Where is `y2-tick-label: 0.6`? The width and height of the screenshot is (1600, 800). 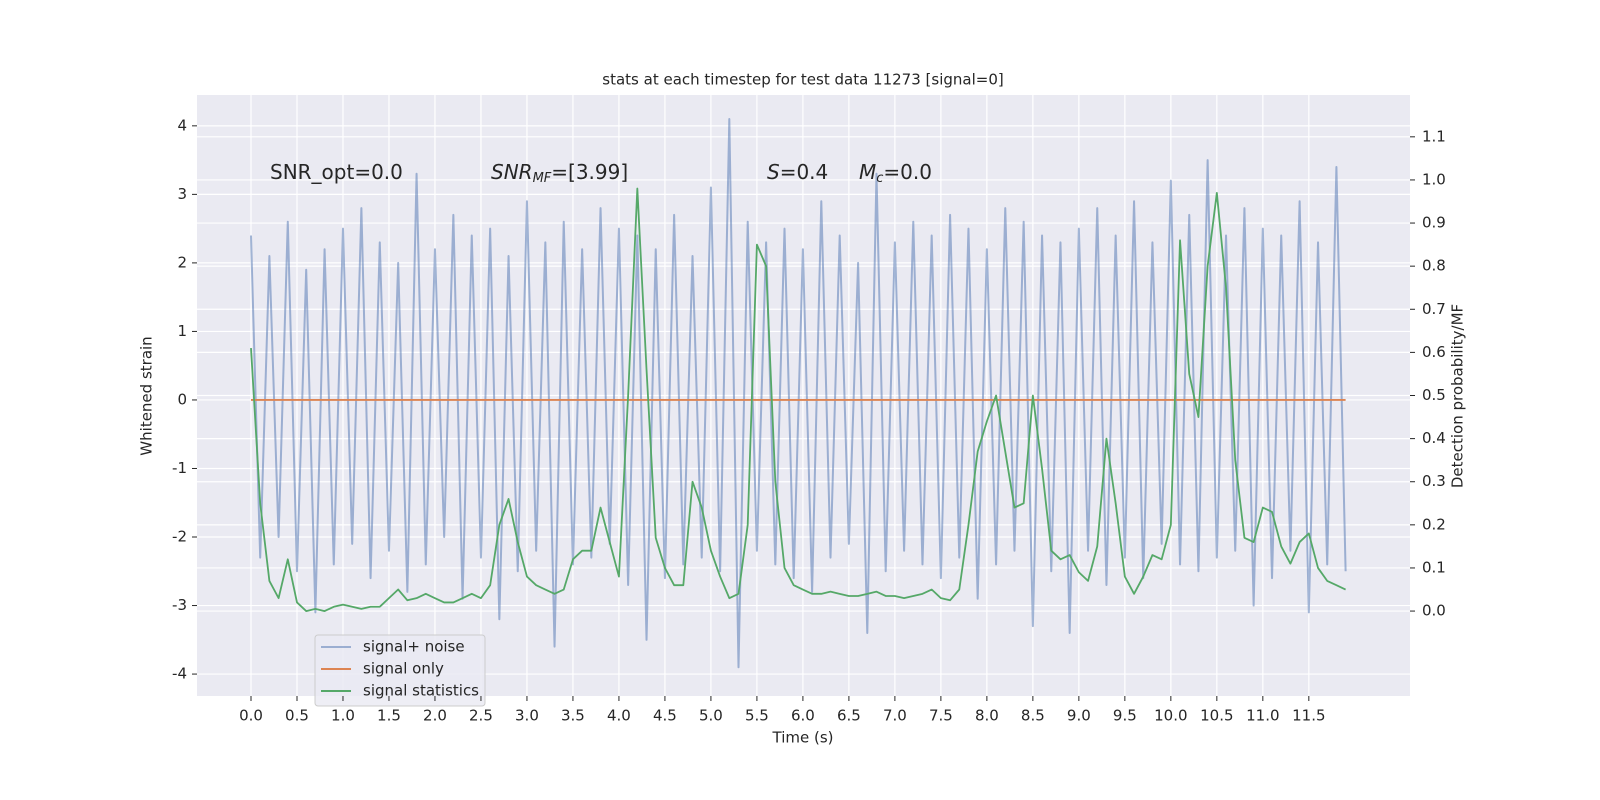
y2-tick-label: 0.6 is located at coordinates (1434, 352).